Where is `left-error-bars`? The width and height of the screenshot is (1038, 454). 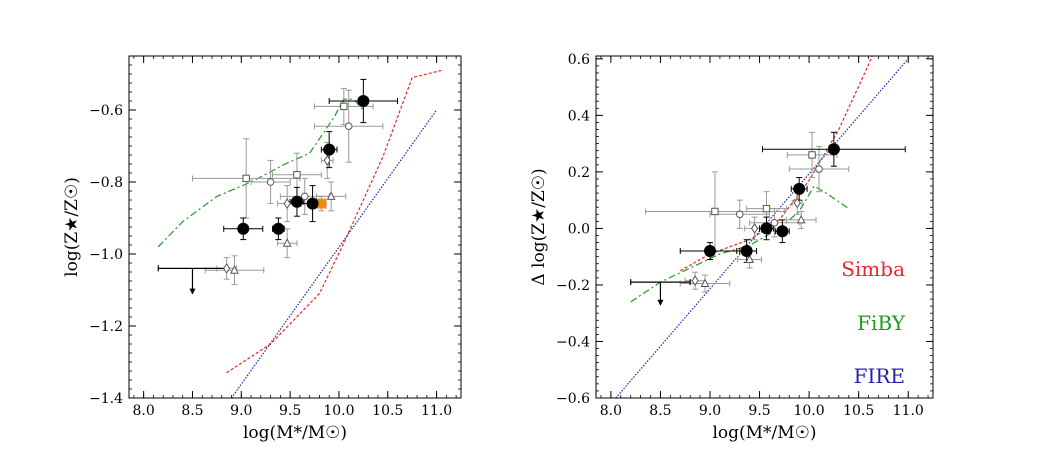 left-error-bars is located at coordinates (278, 186).